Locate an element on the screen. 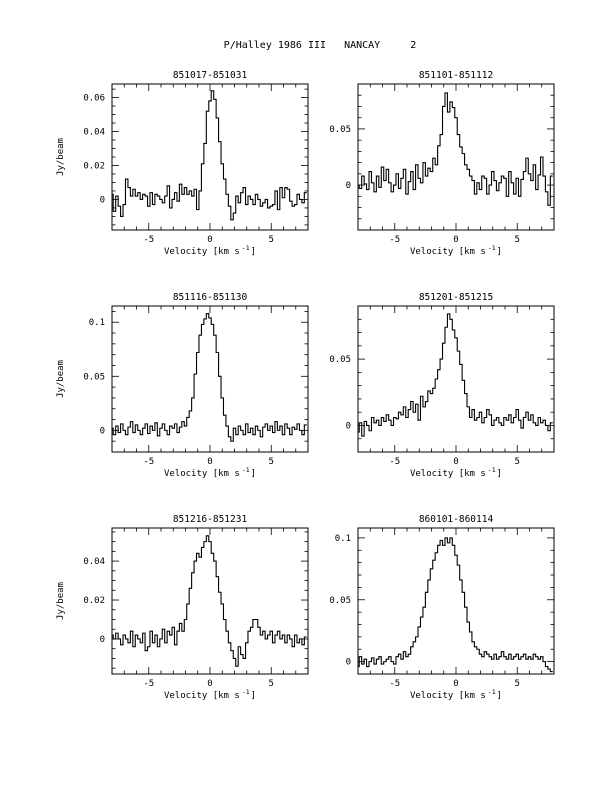  spectrum-panel-4: 851201-851215 -5 0 5 0 0.05 Velocity [km s -1] is located at coordinates (442, 385).